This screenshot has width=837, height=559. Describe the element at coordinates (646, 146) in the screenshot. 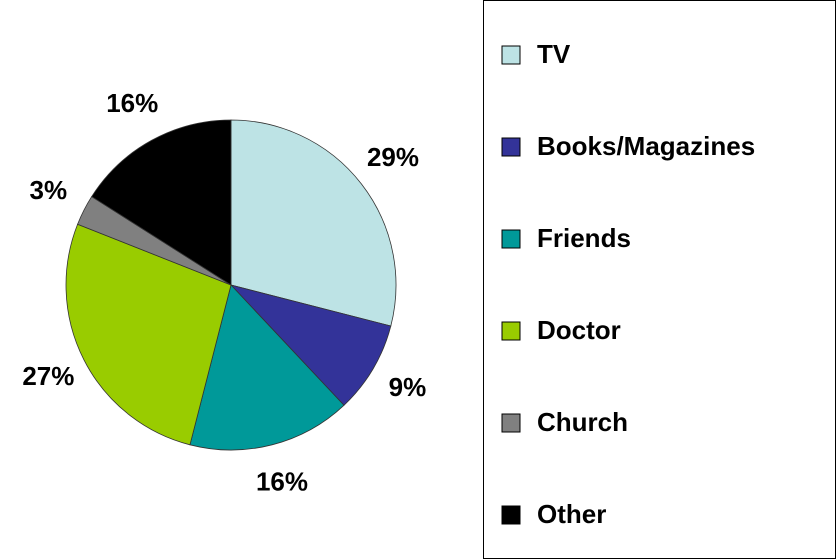

I see `legend-label: Books/Magazines` at that location.